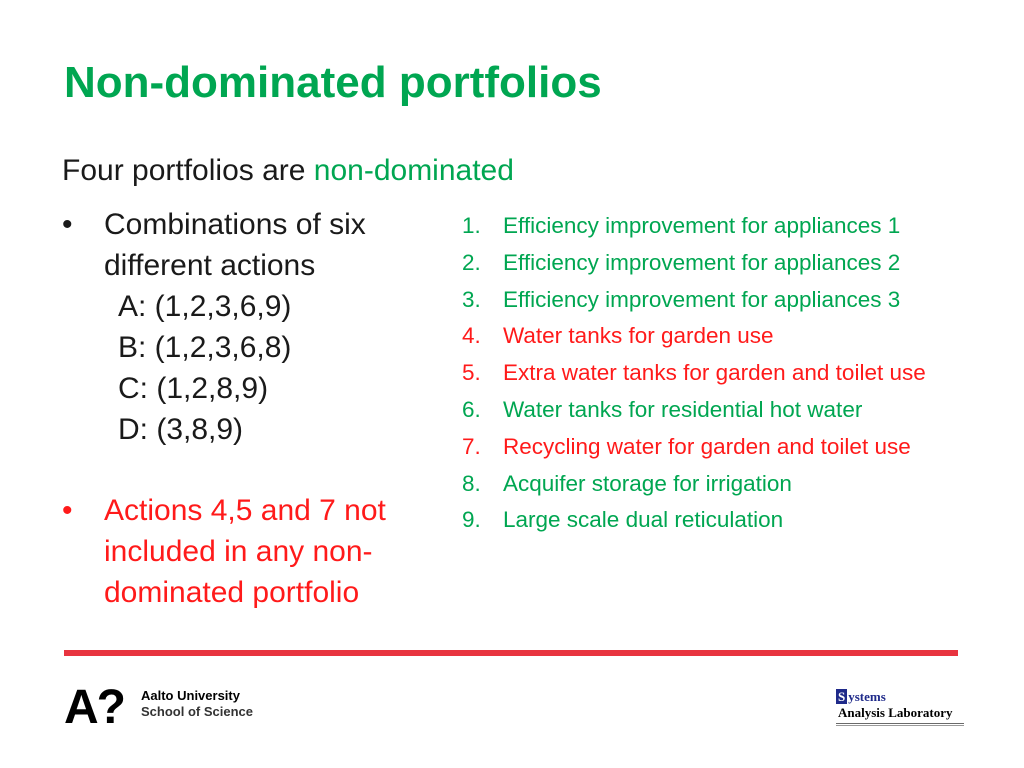 The width and height of the screenshot is (1024, 768). Describe the element at coordinates (702, 262) in the screenshot. I see `action-label: Efficiency improvement for appliances 2` at that location.